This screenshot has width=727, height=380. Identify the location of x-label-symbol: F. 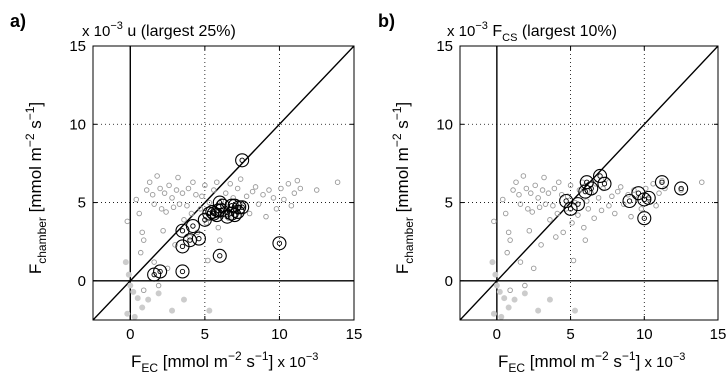
(503, 361).